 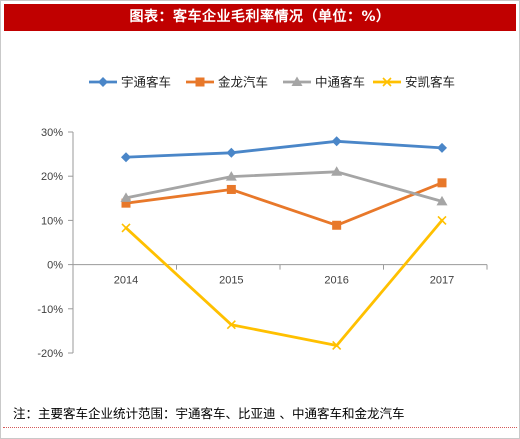 I want to click on legend-label: 金龙汽车, so click(x=243, y=82).